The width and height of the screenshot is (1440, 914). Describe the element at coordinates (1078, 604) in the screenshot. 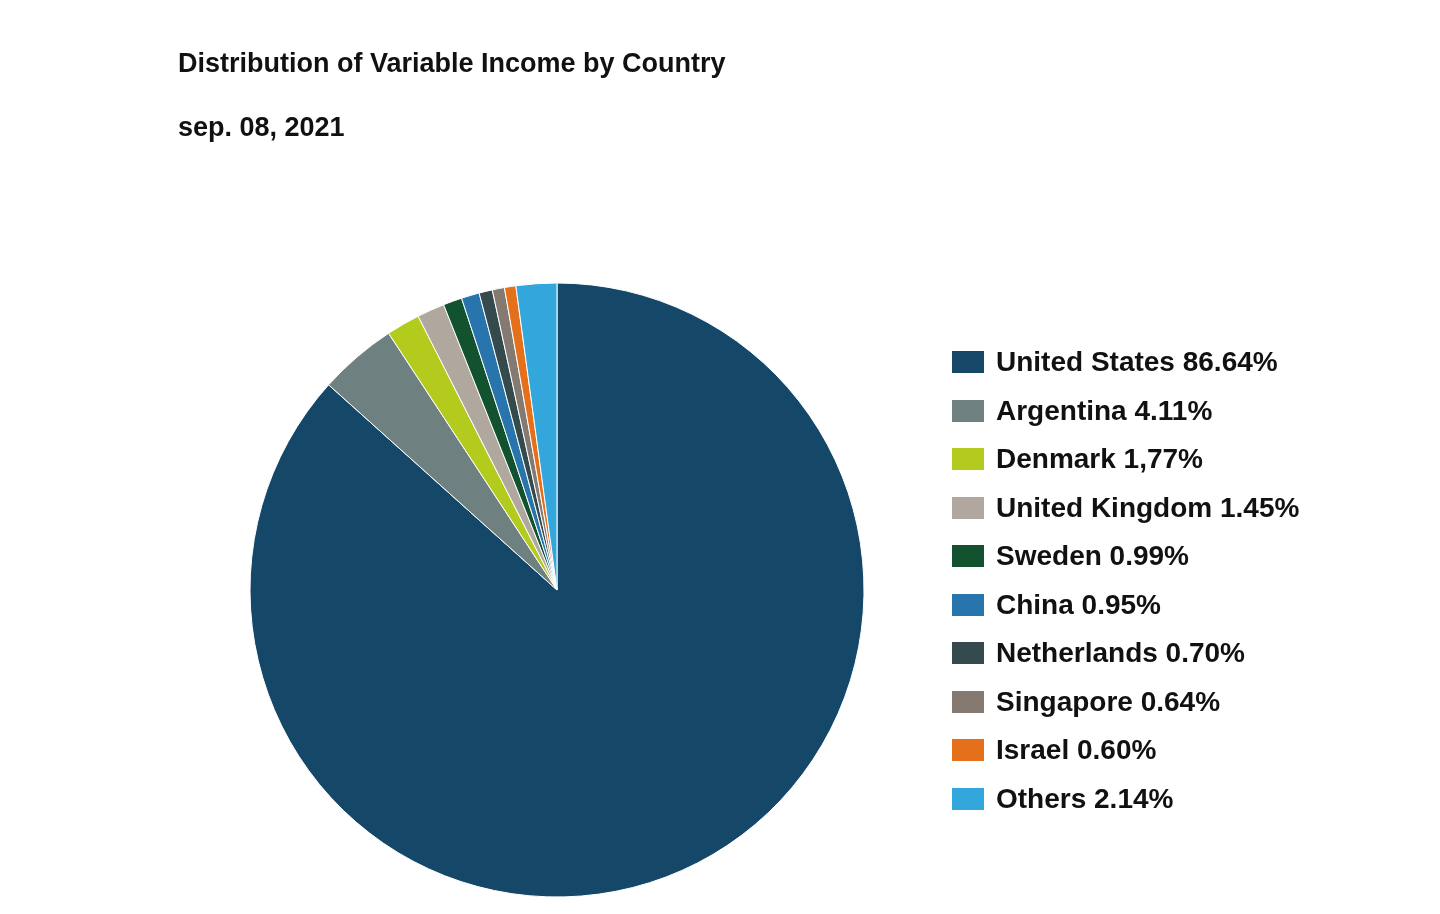

I see `legend-label: China 0.95%` at that location.